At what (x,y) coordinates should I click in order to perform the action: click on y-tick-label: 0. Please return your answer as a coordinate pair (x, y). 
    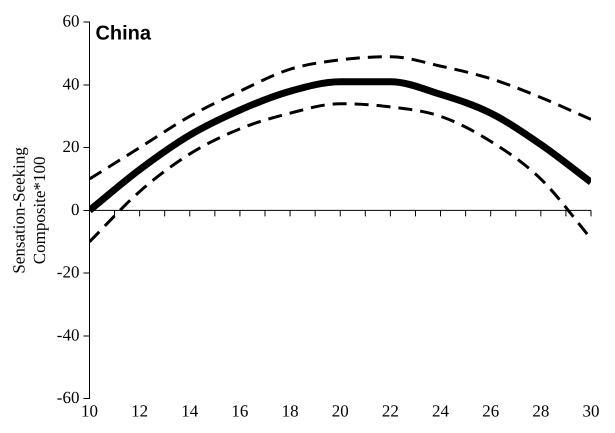
    Looking at the image, I should click on (75, 209).